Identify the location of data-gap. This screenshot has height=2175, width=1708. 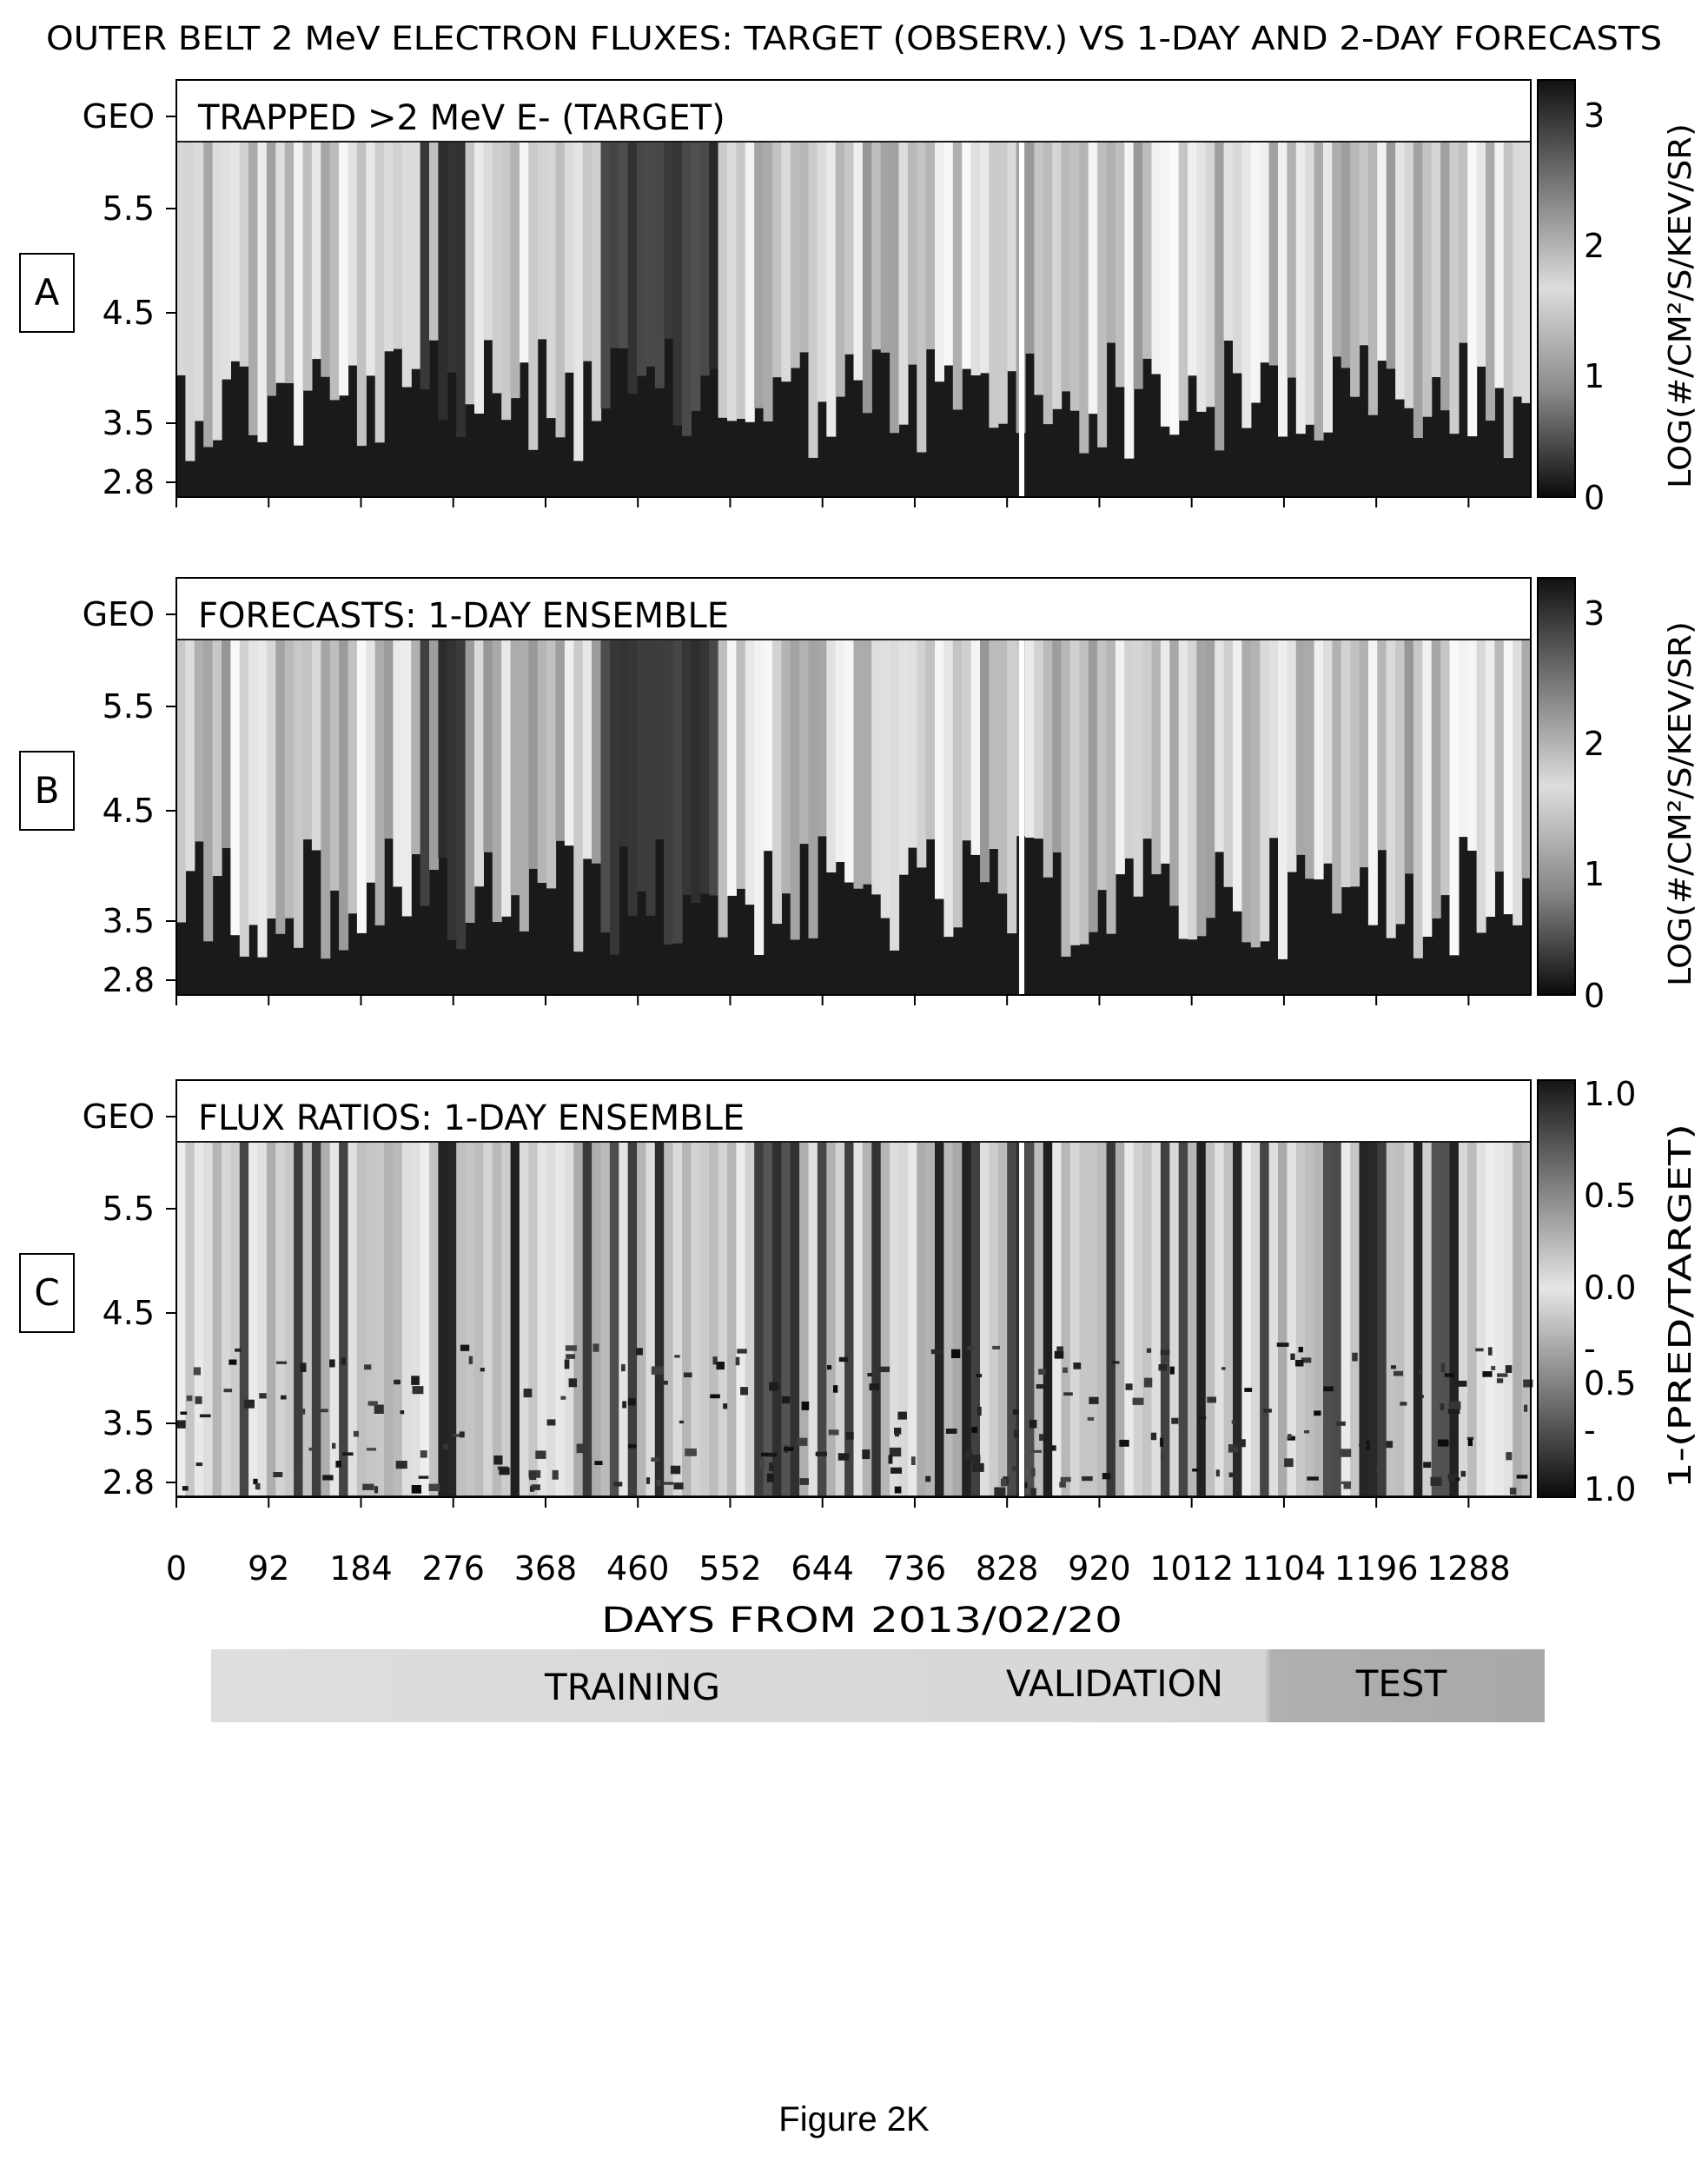
(1022, 1320).